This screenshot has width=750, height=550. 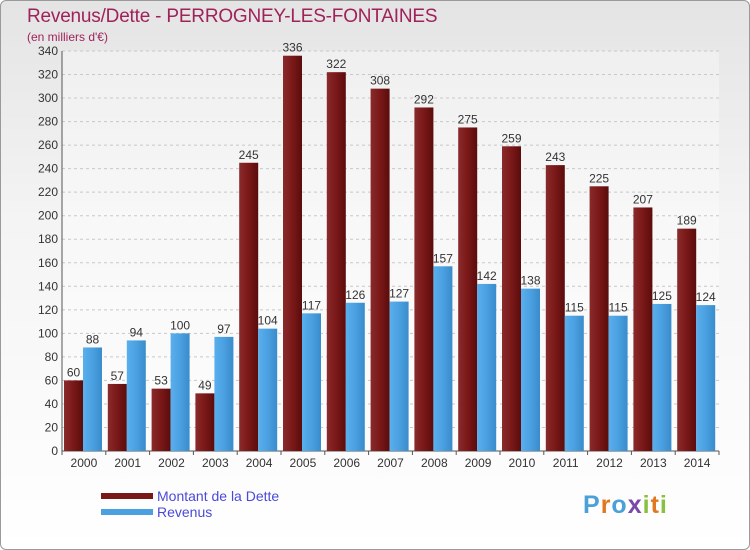 I want to click on y-tick-label: 320, so click(x=48, y=75).